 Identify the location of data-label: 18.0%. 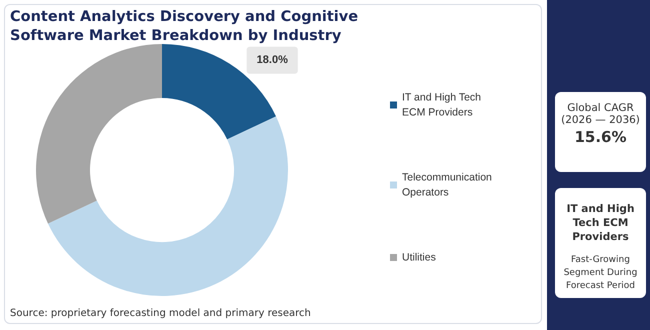
(272, 60).